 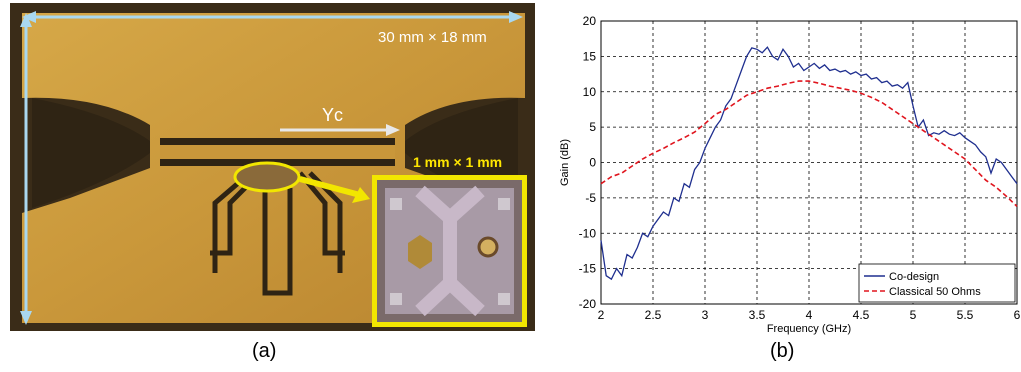 What do you see at coordinates (601, 315) in the screenshot?
I see `x-tick-label: 2` at bounding box center [601, 315].